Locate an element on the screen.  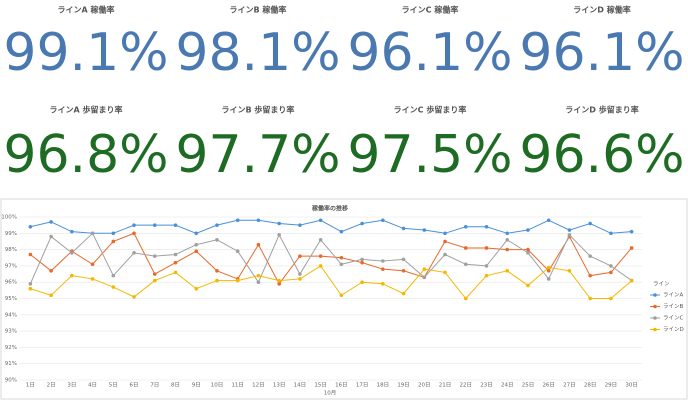
x-axis-label: 10月 is located at coordinates (330, 393).